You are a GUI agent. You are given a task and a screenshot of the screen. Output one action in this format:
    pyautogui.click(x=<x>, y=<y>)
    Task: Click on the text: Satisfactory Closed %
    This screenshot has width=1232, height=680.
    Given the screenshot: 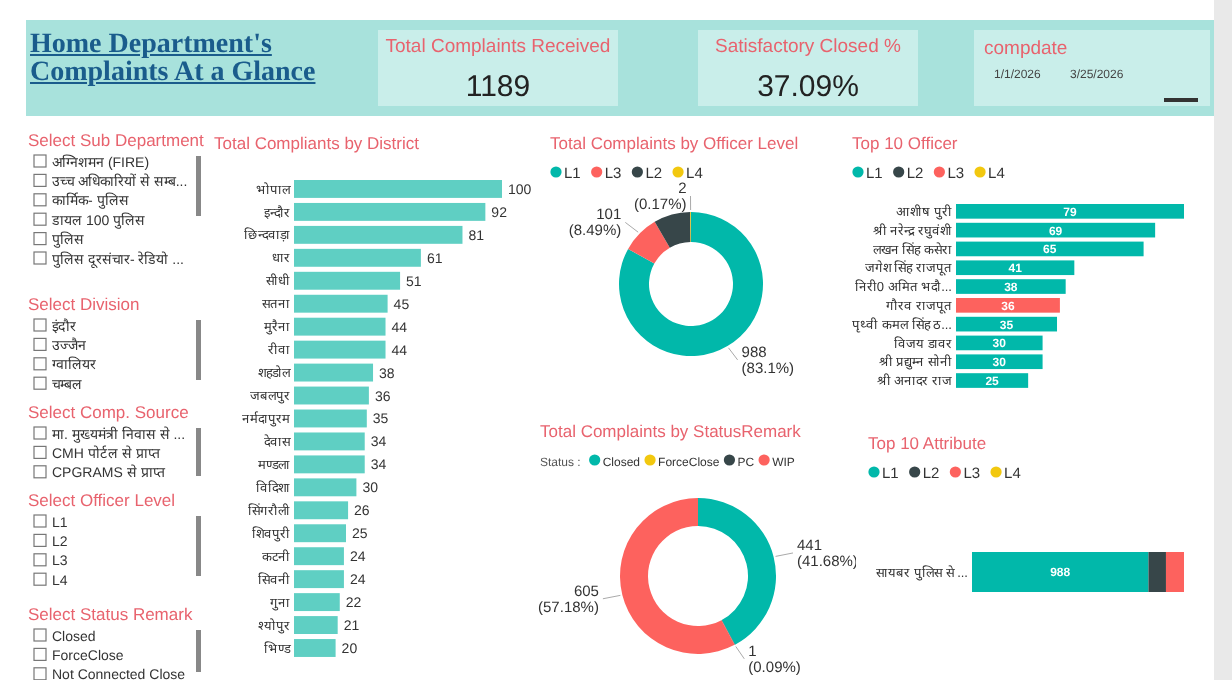 What is the action you would take?
    pyautogui.click(x=809, y=47)
    